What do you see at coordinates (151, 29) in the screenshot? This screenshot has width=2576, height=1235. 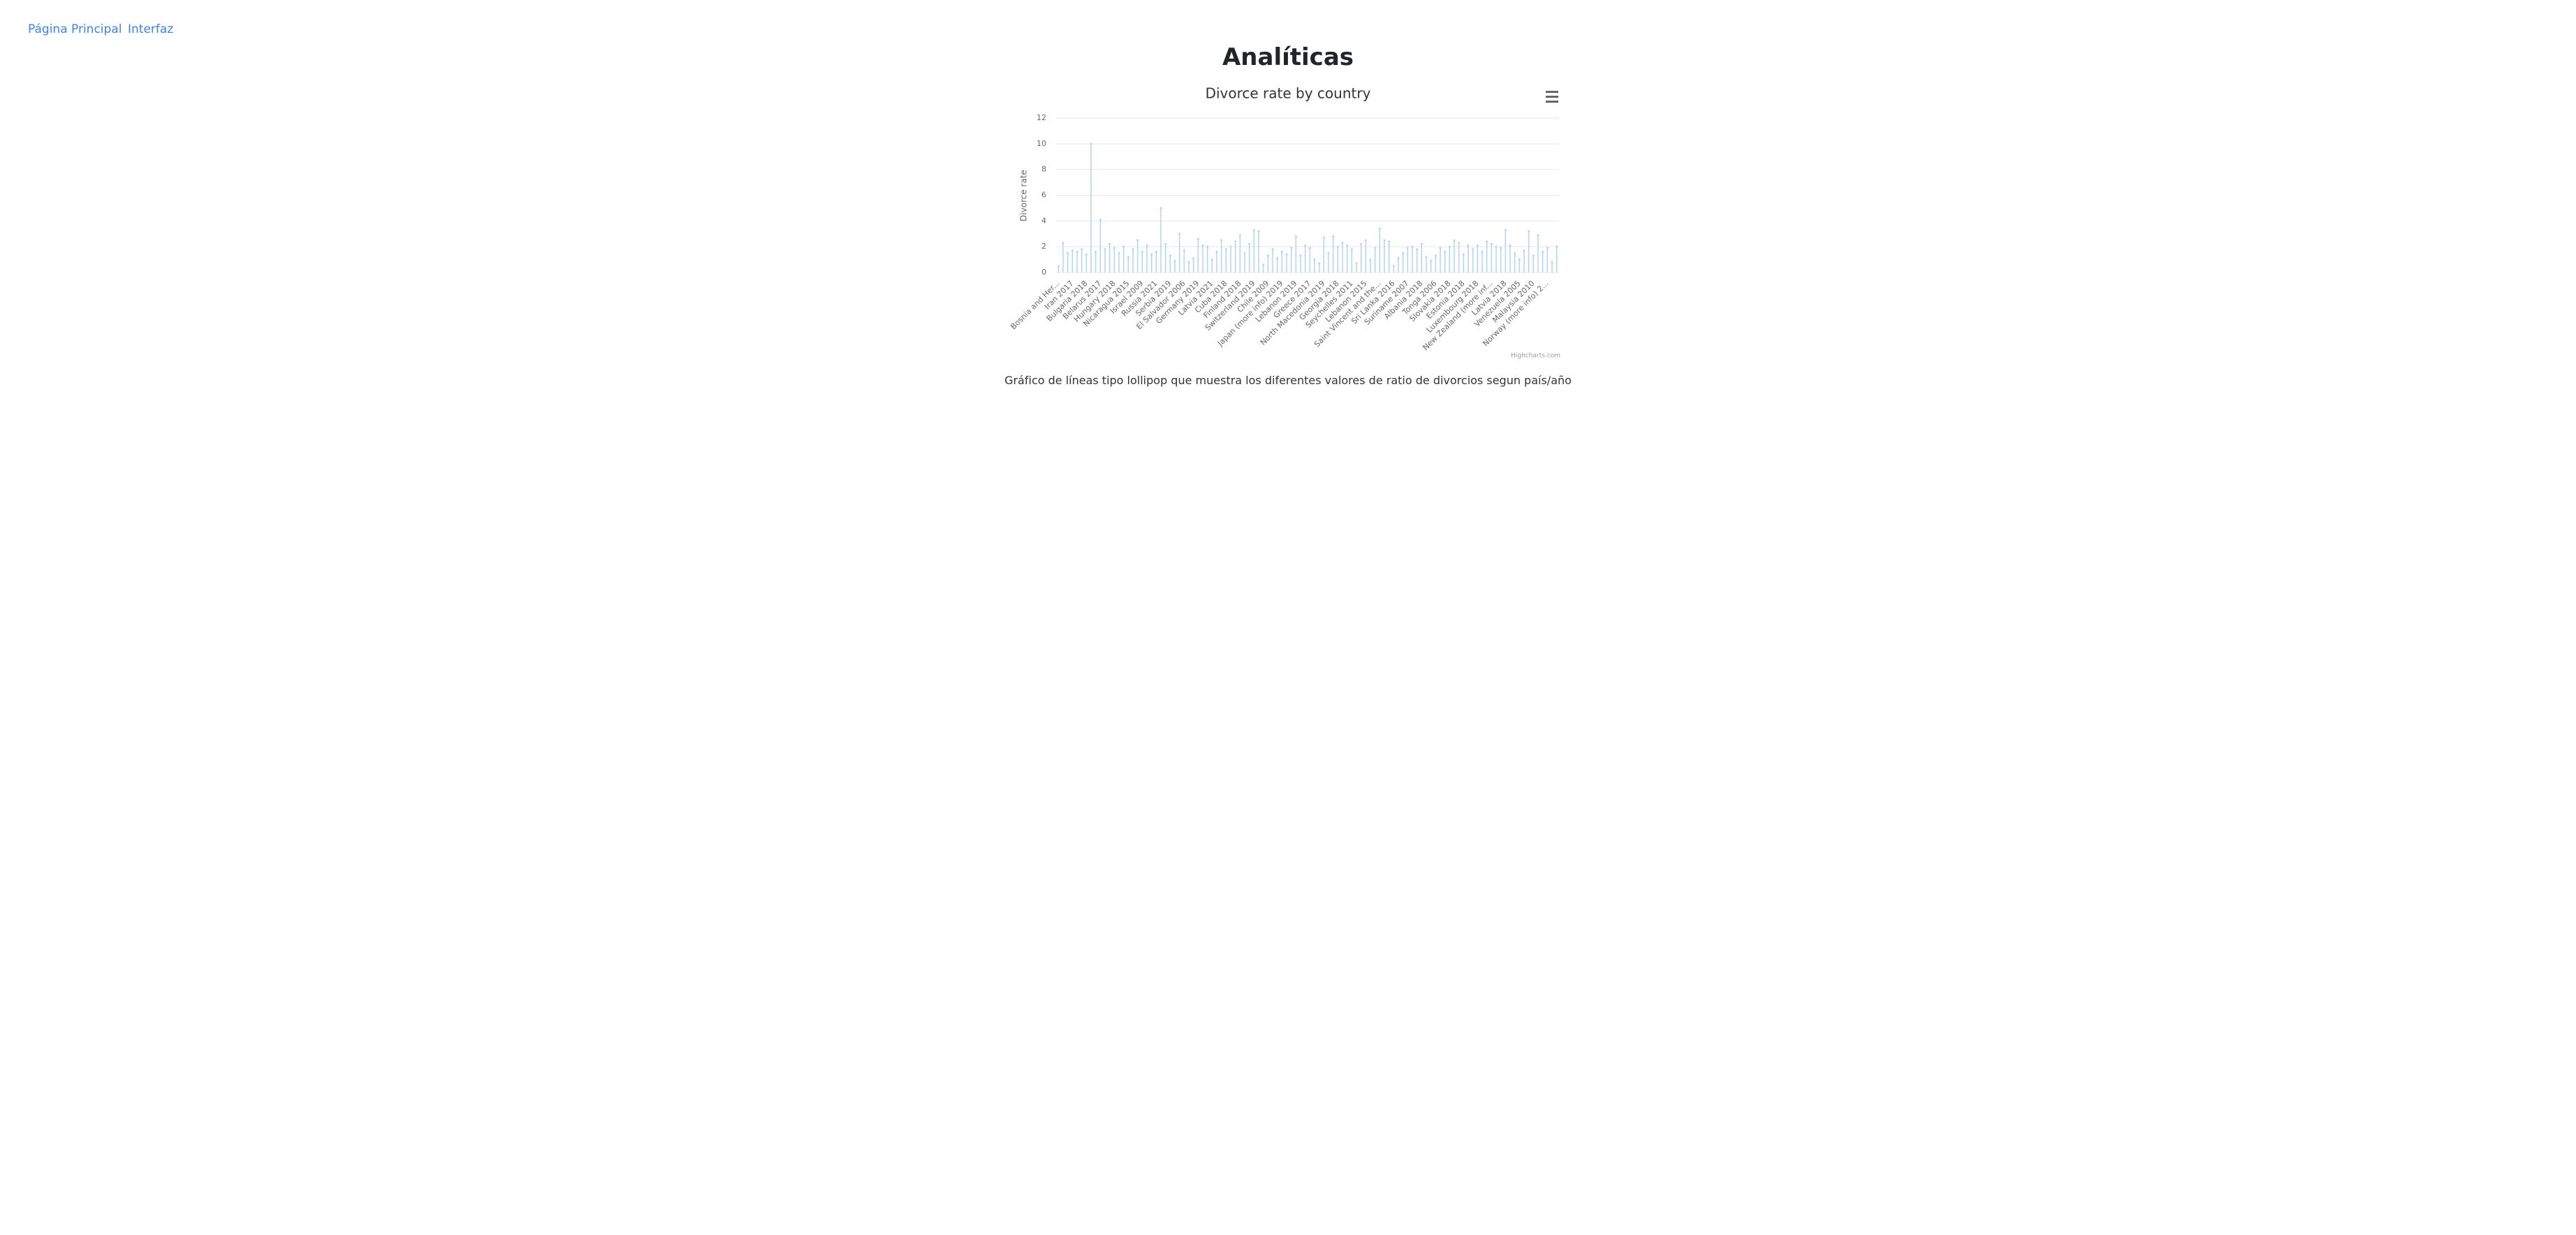 I see `nav-link: Interfaz` at bounding box center [151, 29].